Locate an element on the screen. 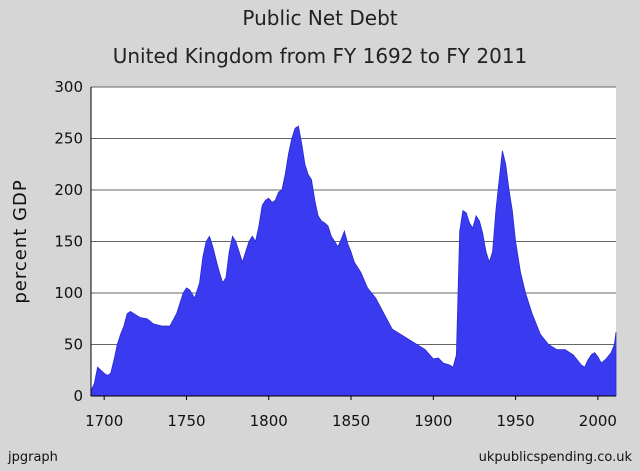 This screenshot has width=640, height=471. x-tick-label: 1850 is located at coordinates (351, 421).